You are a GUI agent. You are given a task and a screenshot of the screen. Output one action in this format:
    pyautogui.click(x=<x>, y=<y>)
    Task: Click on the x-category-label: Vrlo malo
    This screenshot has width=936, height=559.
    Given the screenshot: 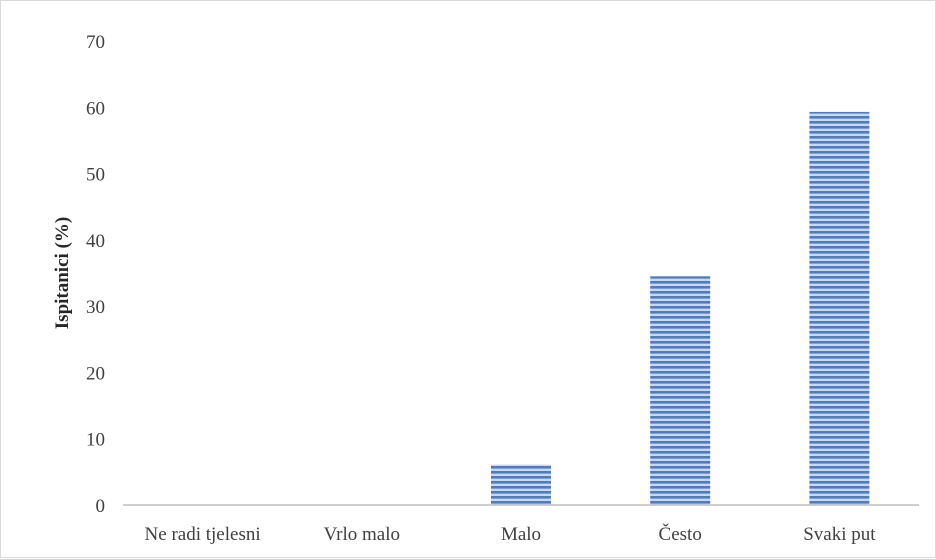 What is the action you would take?
    pyautogui.click(x=362, y=534)
    